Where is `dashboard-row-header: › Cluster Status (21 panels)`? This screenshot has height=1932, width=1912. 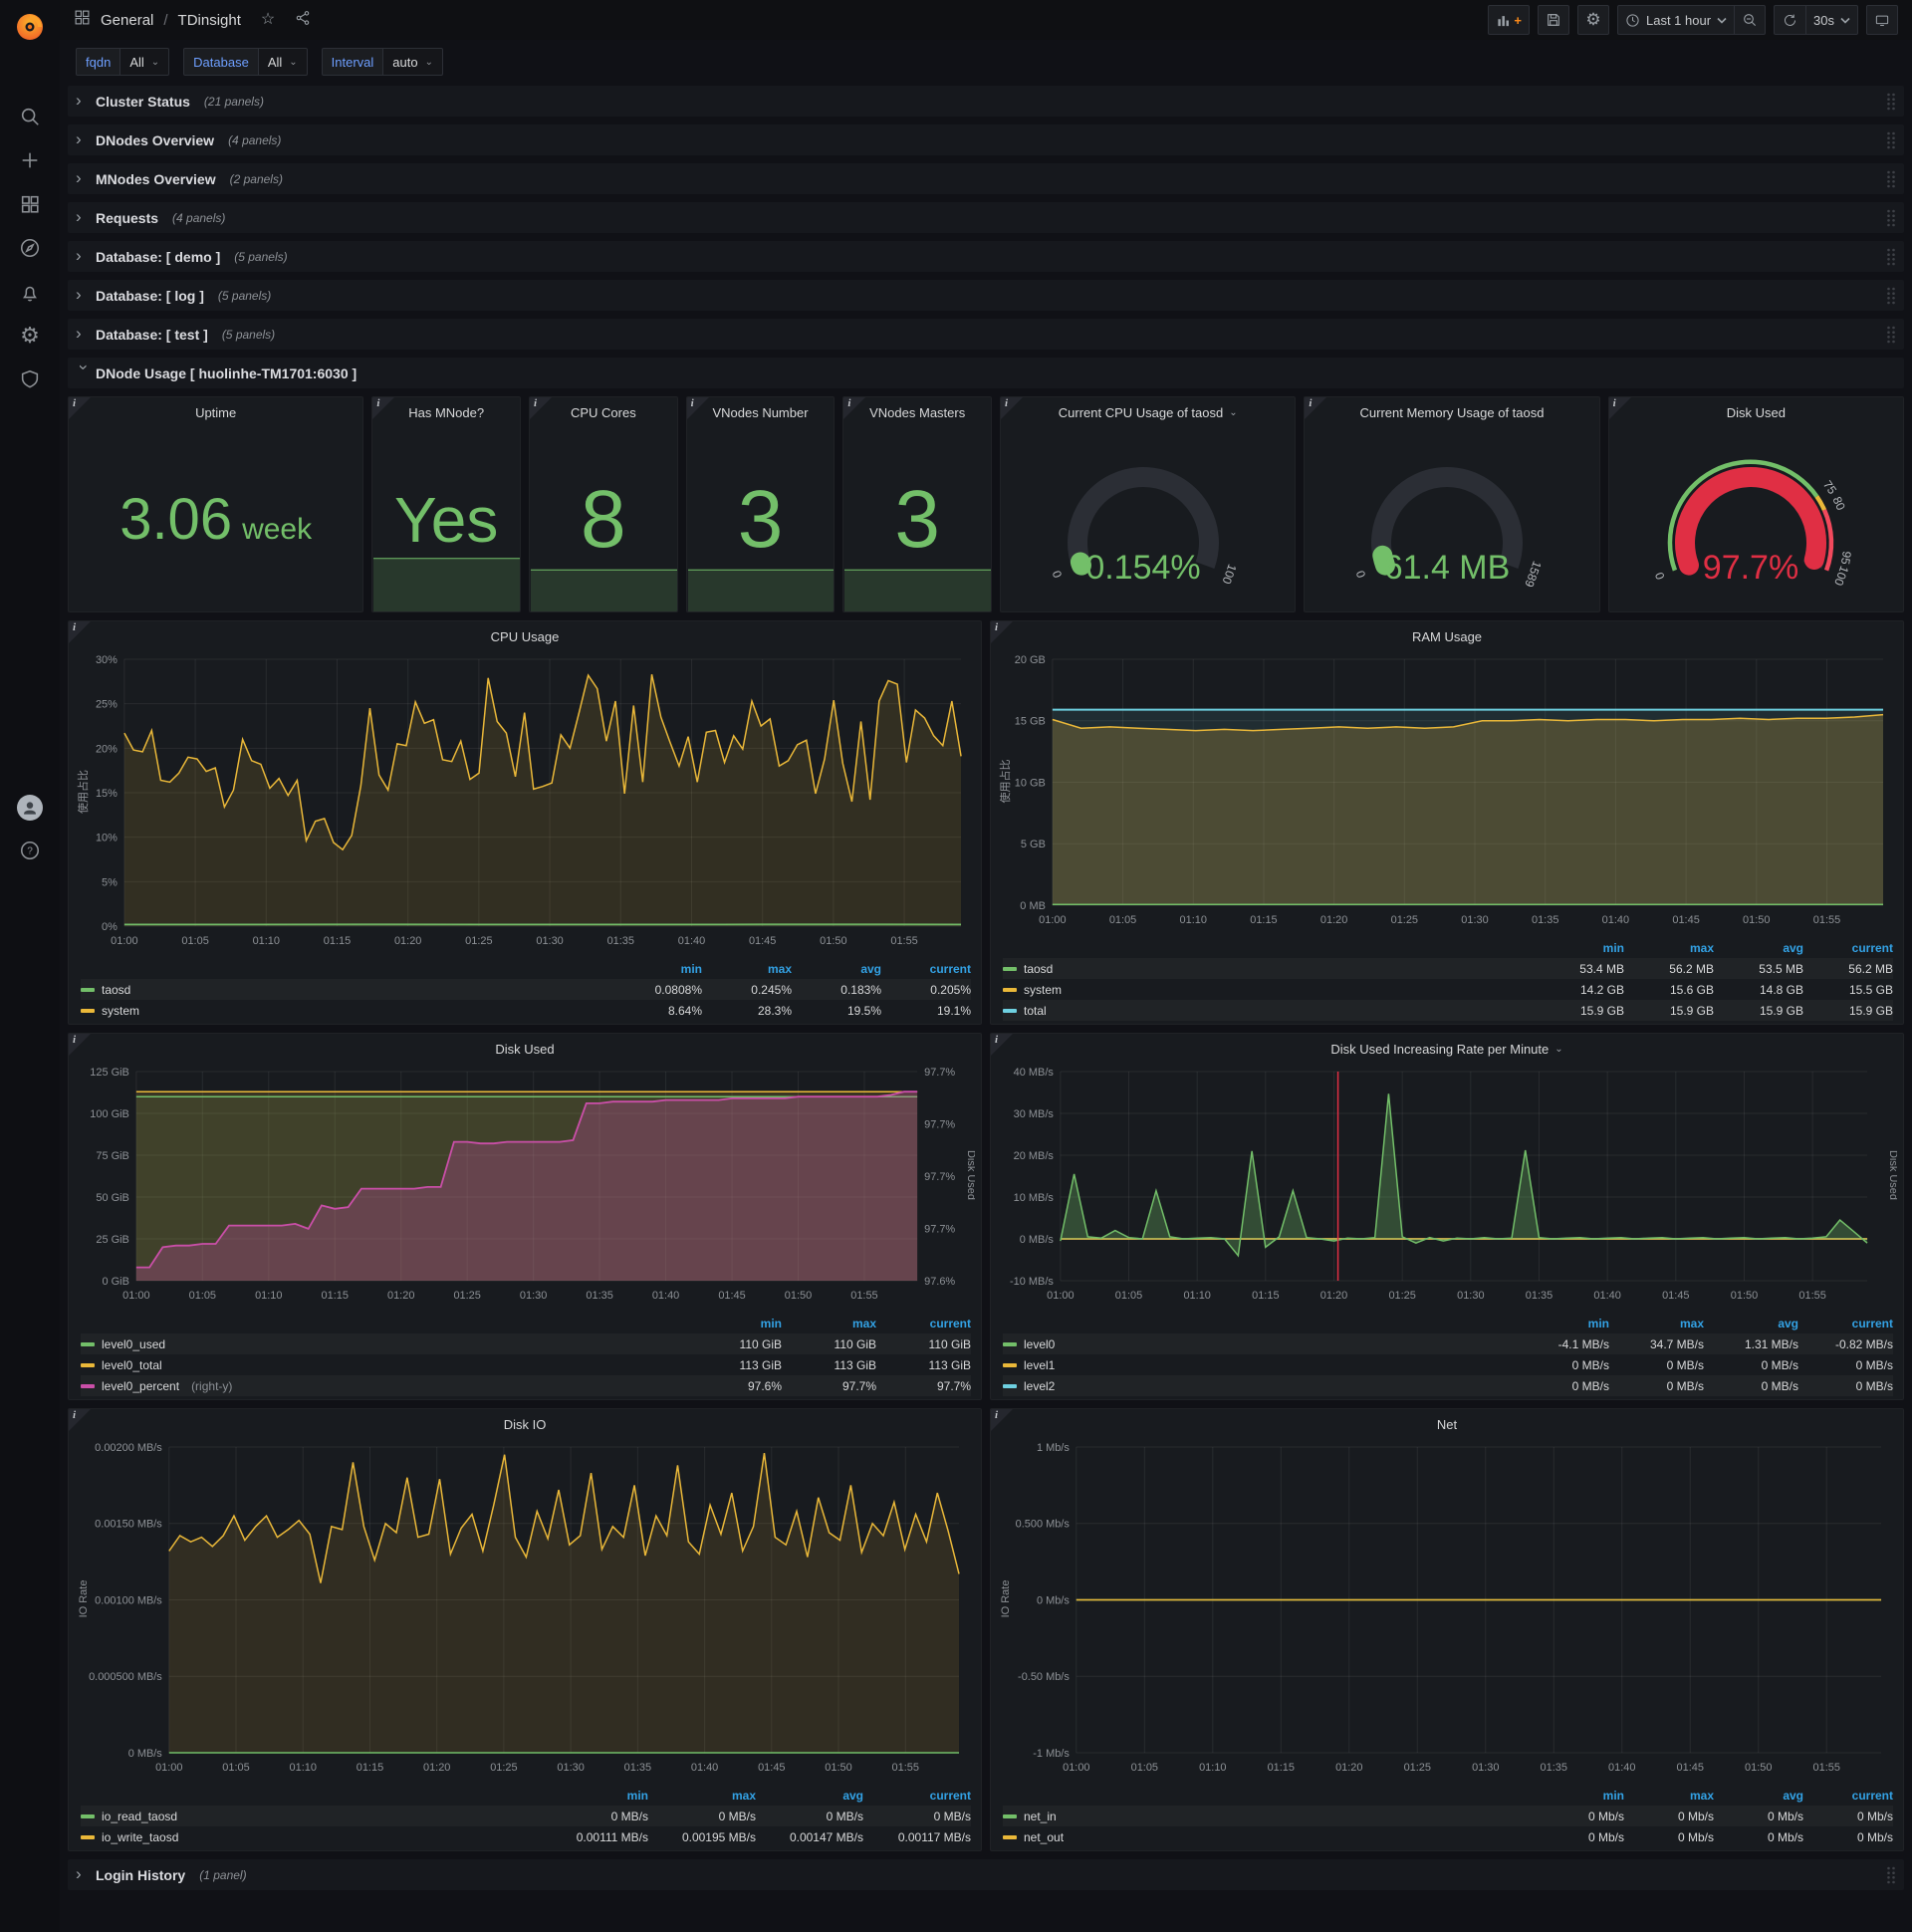 dashboard-row-header: › Cluster Status (21 panels) is located at coordinates (986, 101).